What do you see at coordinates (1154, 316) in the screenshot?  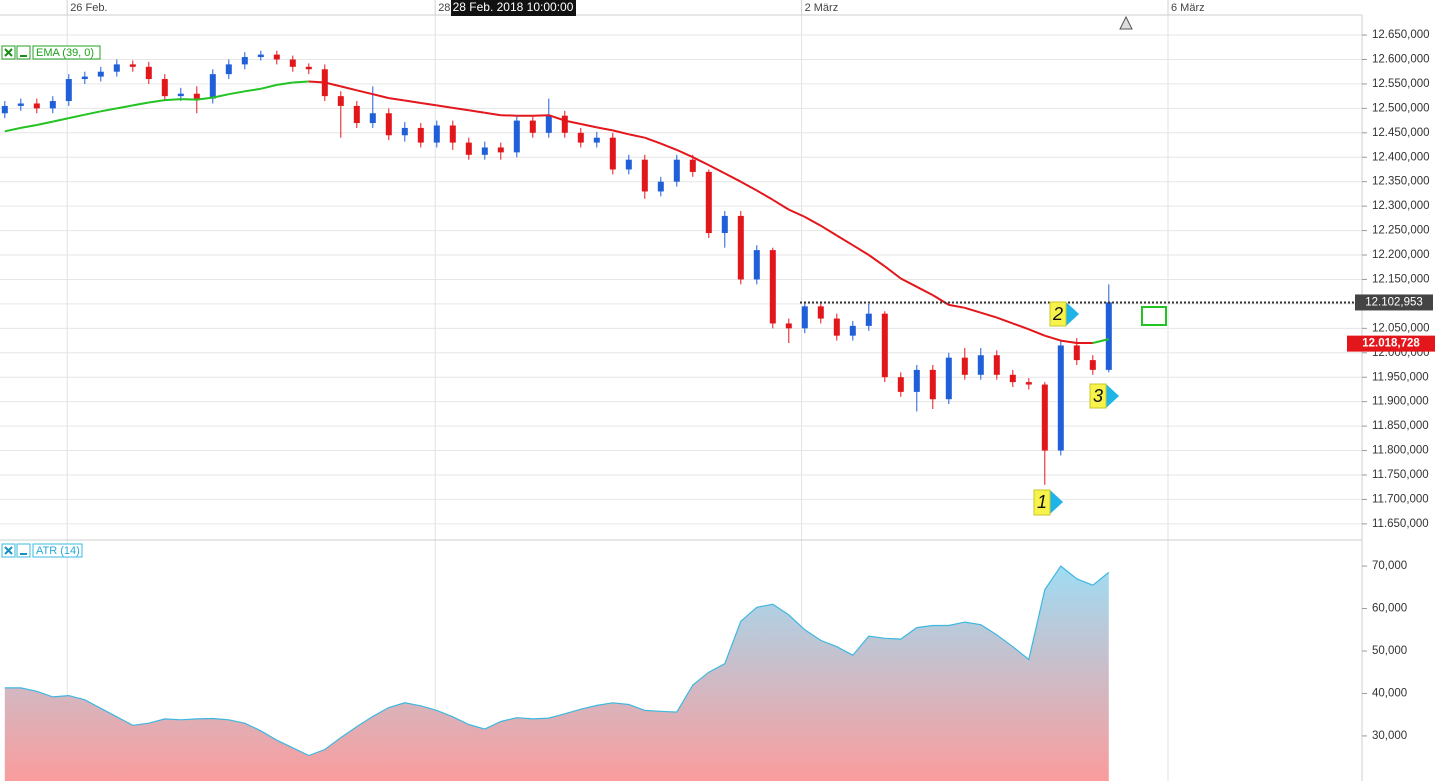 I see `target-box` at bounding box center [1154, 316].